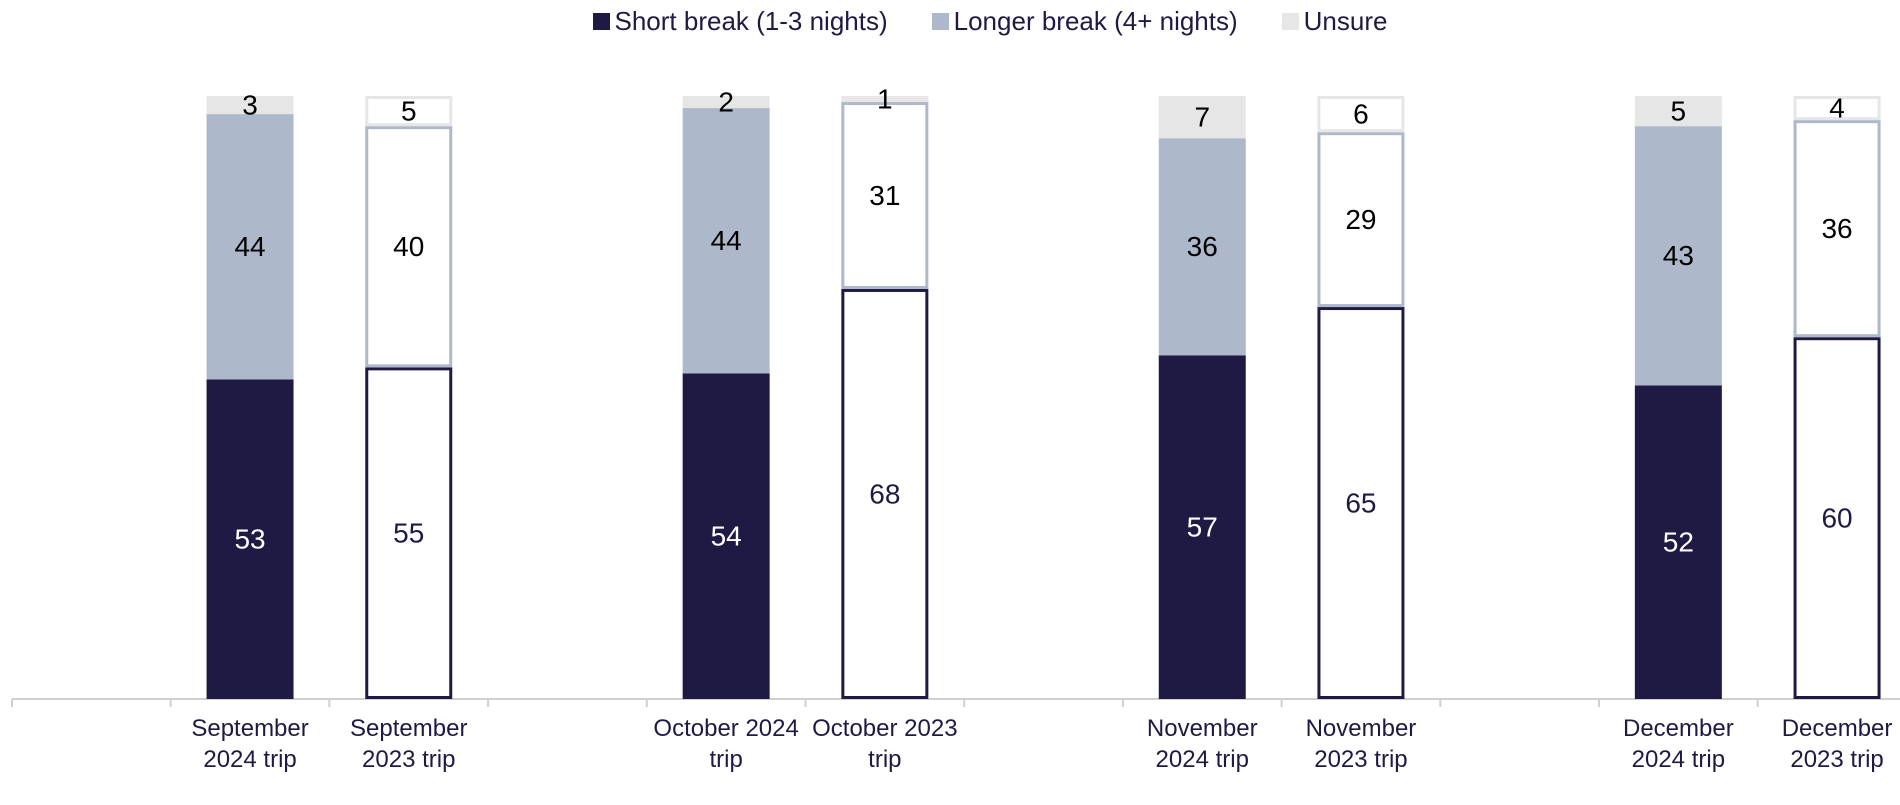 This screenshot has height=805, width=1900. I want to click on data-label: 3, so click(250, 104).